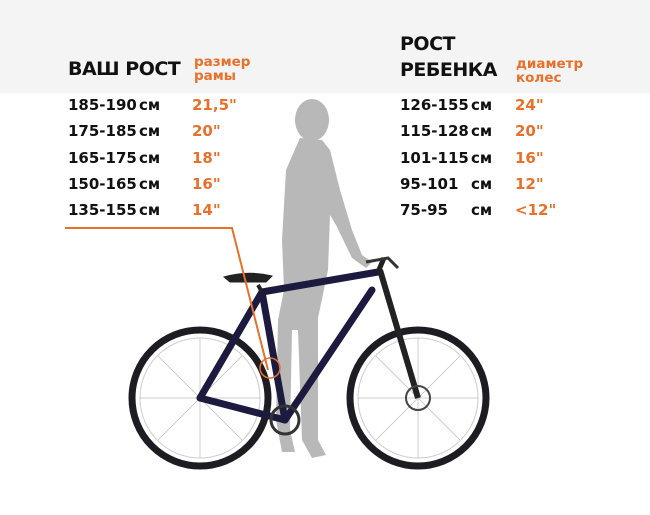 The height and width of the screenshot is (515, 650). I want to click on child-height-title: РОСТ РЕБЕНКА, so click(449, 57).